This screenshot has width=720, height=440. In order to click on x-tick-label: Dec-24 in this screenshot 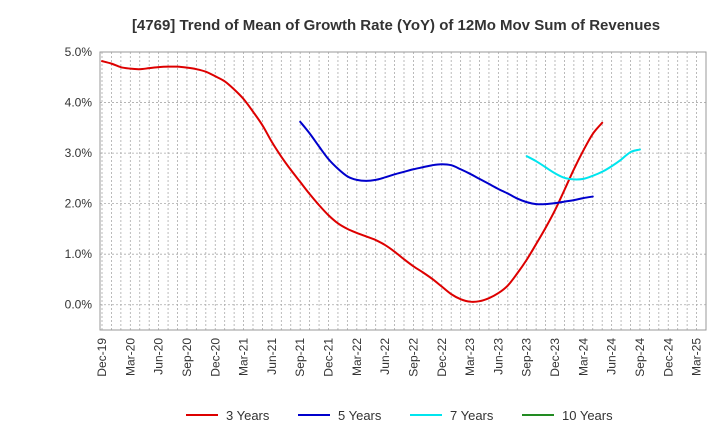, I will do `click(668, 357)`.